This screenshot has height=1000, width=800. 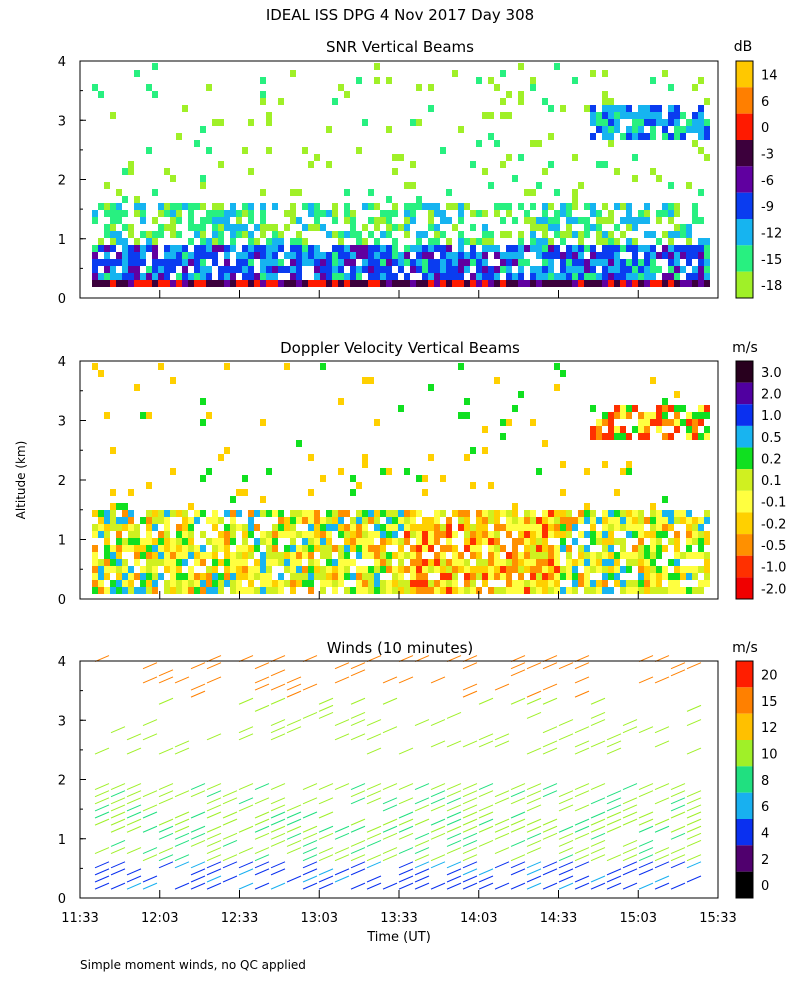 What do you see at coordinates (771, 416) in the screenshot?
I see `colorbar-label: 1.0` at bounding box center [771, 416].